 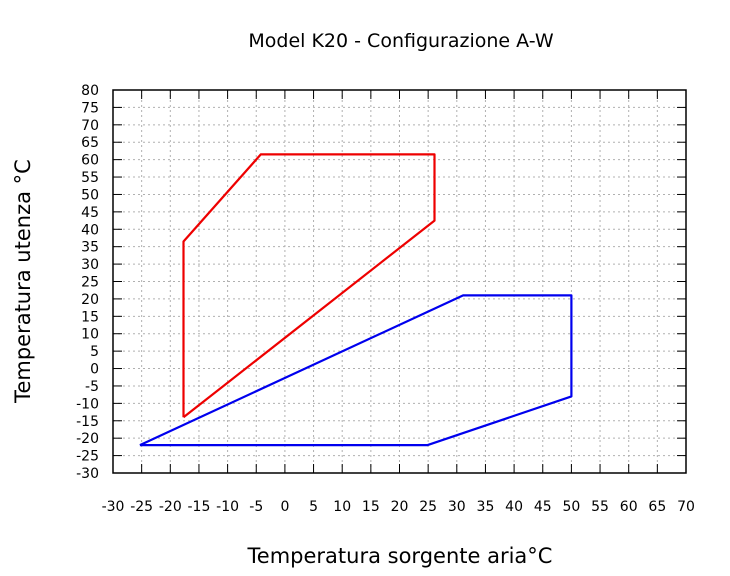 What do you see at coordinates (571, 507) in the screenshot?
I see `x-tick-label: 50` at bounding box center [571, 507].